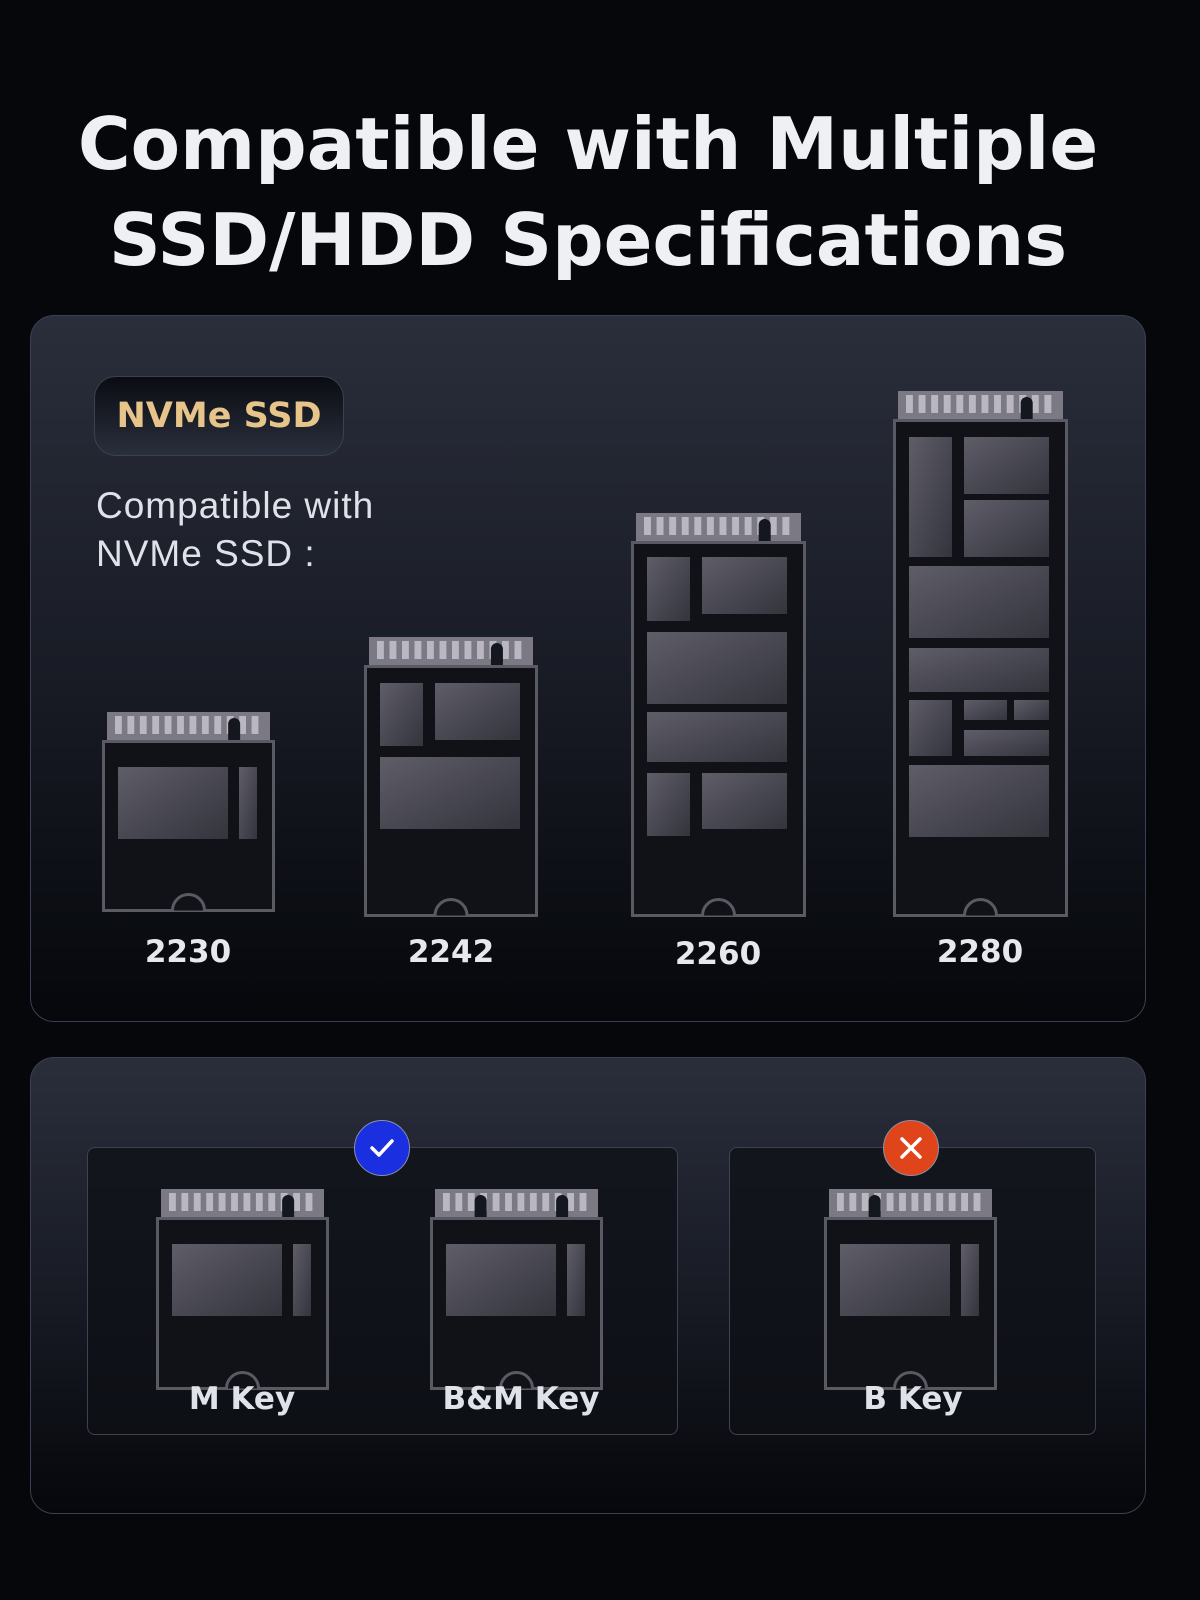 The image size is (1200, 1600). Describe the element at coordinates (382, 1148) in the screenshot. I see `check-icon` at that location.